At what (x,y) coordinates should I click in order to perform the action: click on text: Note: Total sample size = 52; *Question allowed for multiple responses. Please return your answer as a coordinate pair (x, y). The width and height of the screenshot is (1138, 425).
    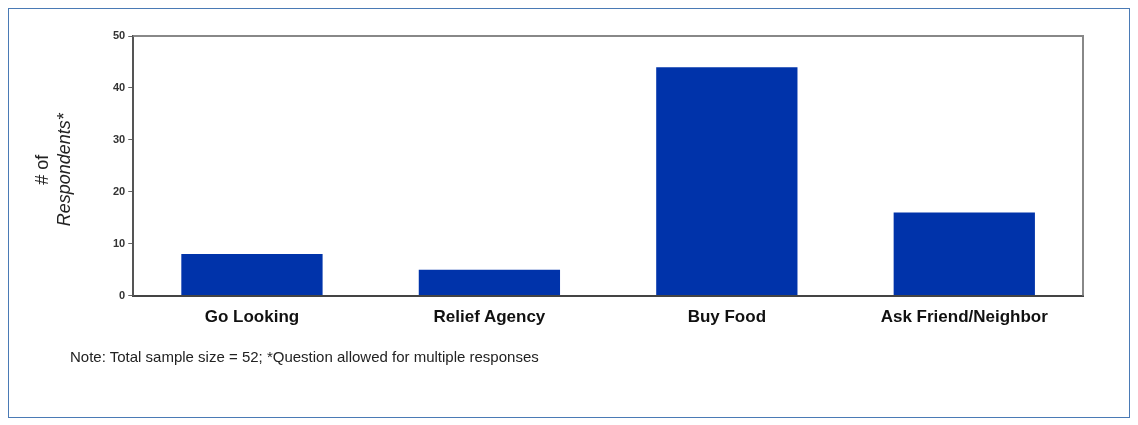
    Looking at the image, I should click on (304, 356).